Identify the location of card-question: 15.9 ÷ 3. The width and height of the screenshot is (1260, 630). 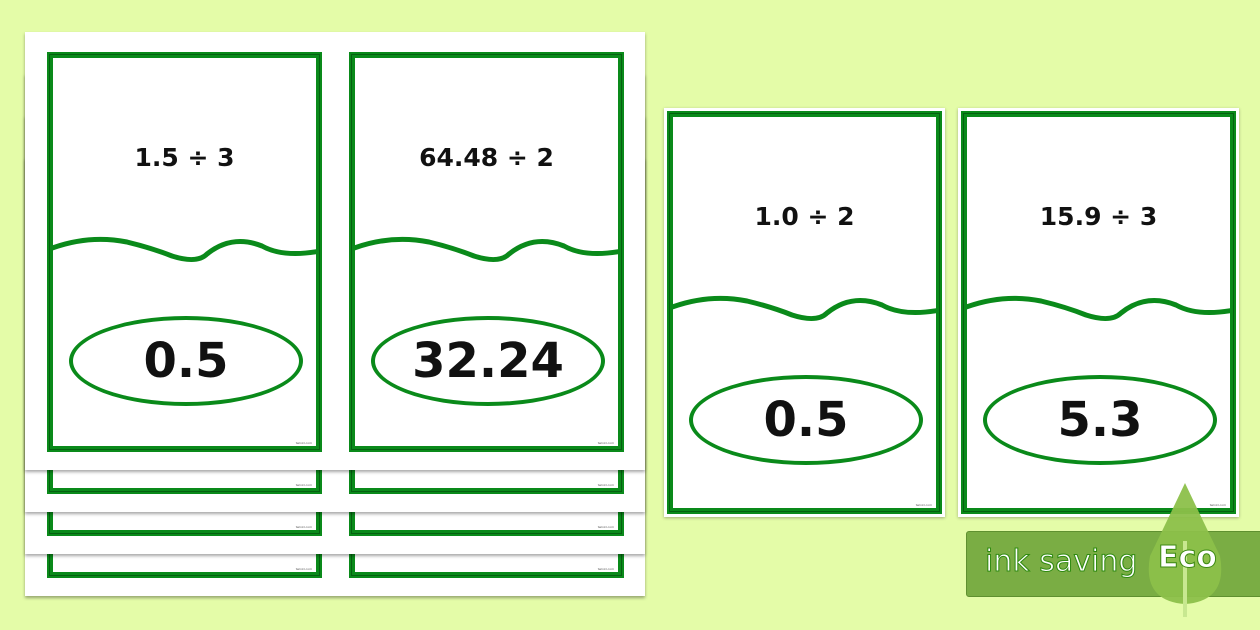
(1098, 216).